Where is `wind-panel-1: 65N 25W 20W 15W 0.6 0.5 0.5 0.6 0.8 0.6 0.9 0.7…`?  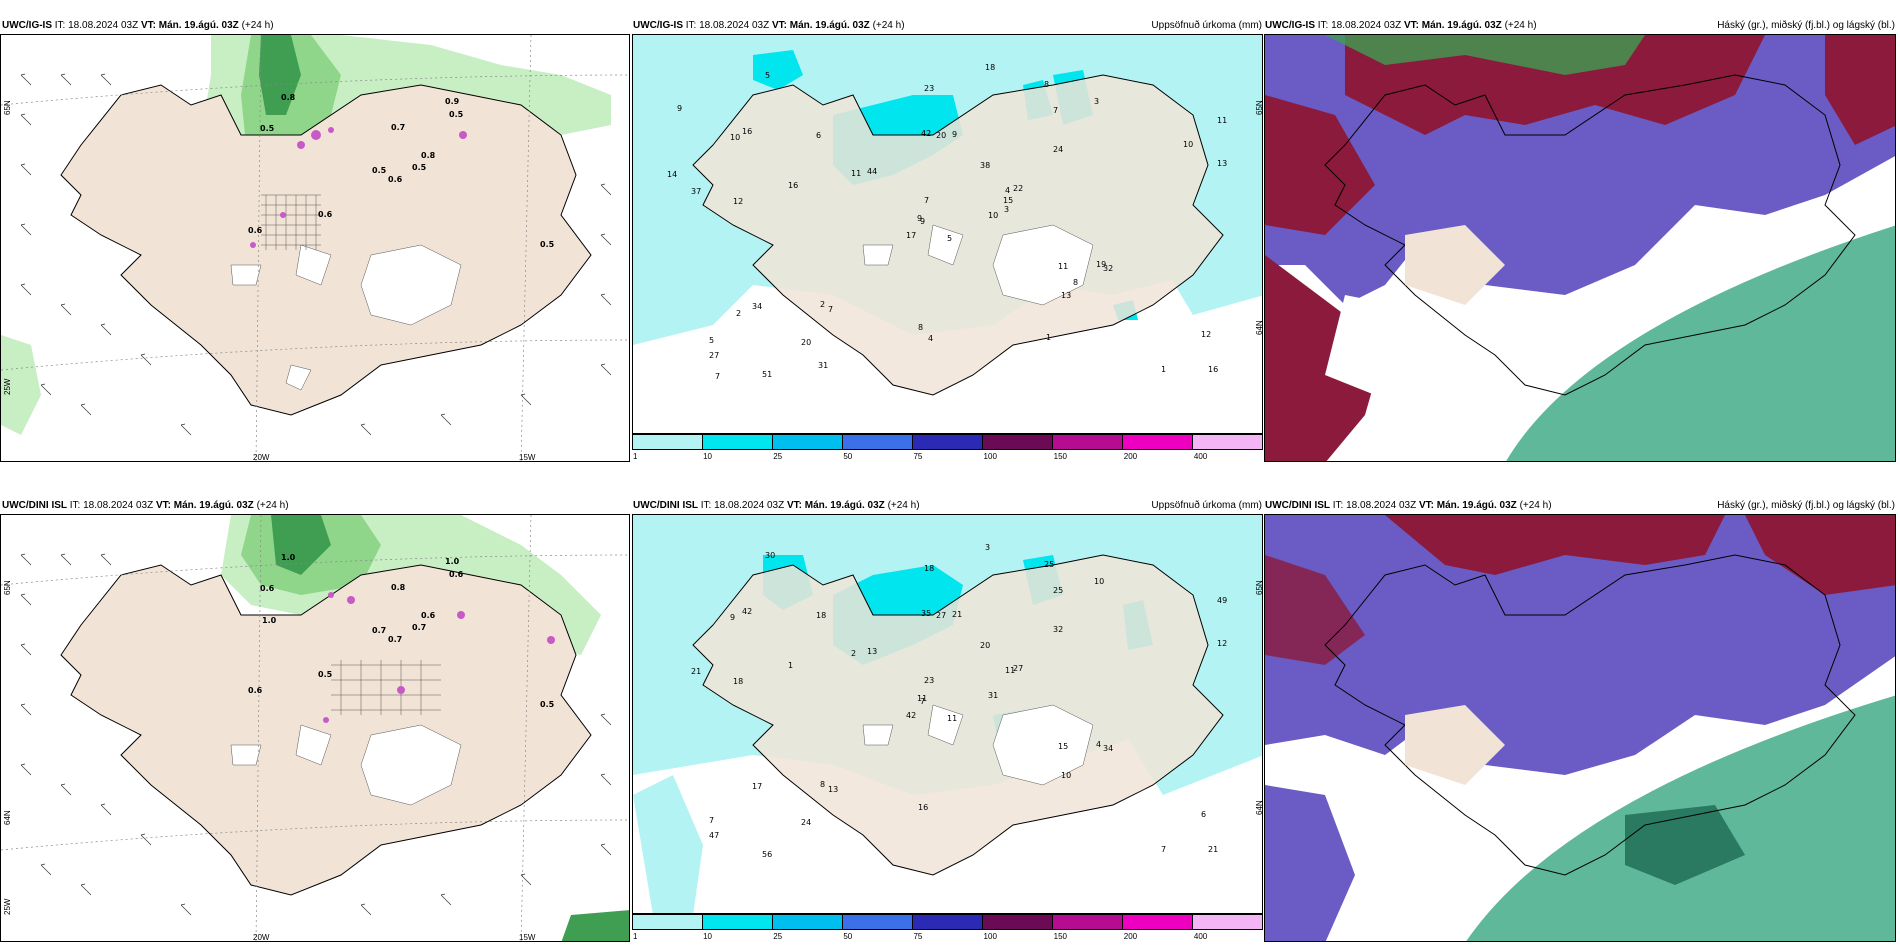 wind-panel-1: 65N 25W 20W 15W 0.6 0.5 0.5 0.6 0.8 0.6 0.9 0.7… is located at coordinates (315, 248).